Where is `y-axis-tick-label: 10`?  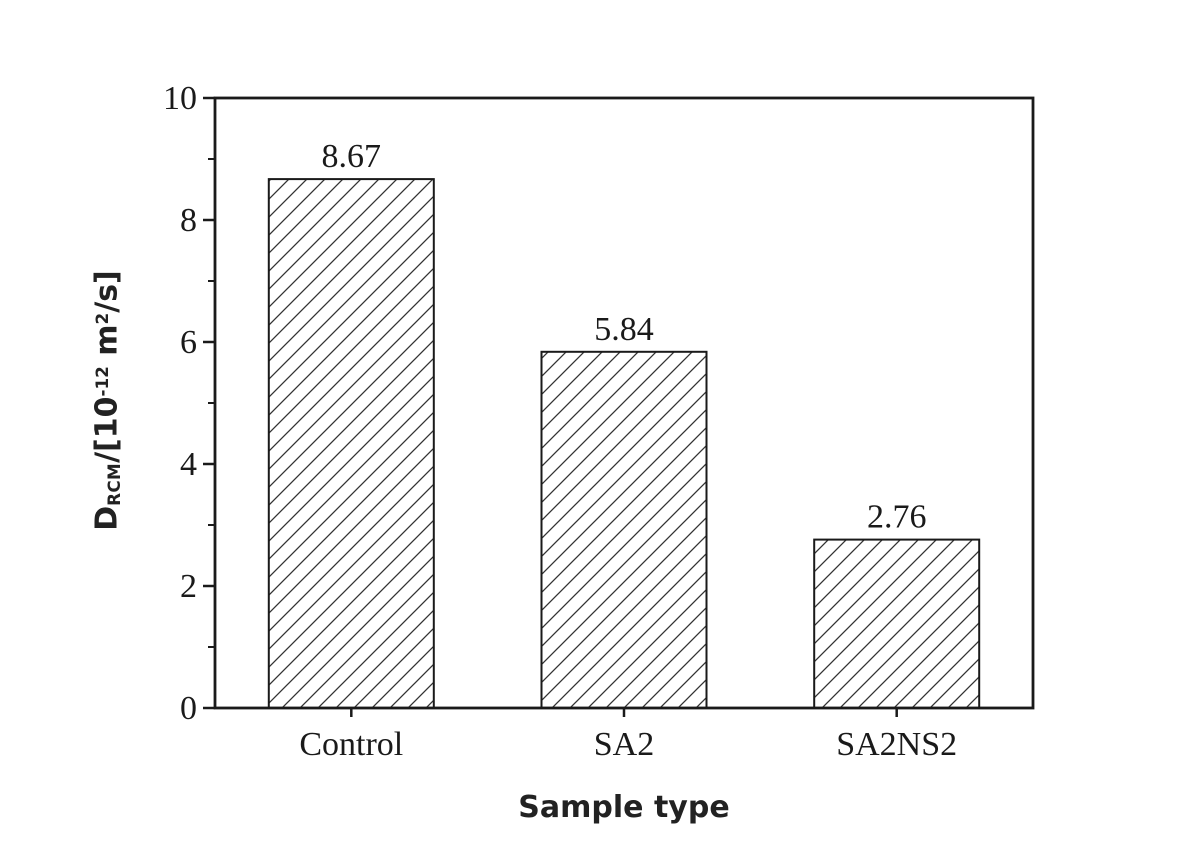
y-axis-tick-label: 10 is located at coordinates (180, 98).